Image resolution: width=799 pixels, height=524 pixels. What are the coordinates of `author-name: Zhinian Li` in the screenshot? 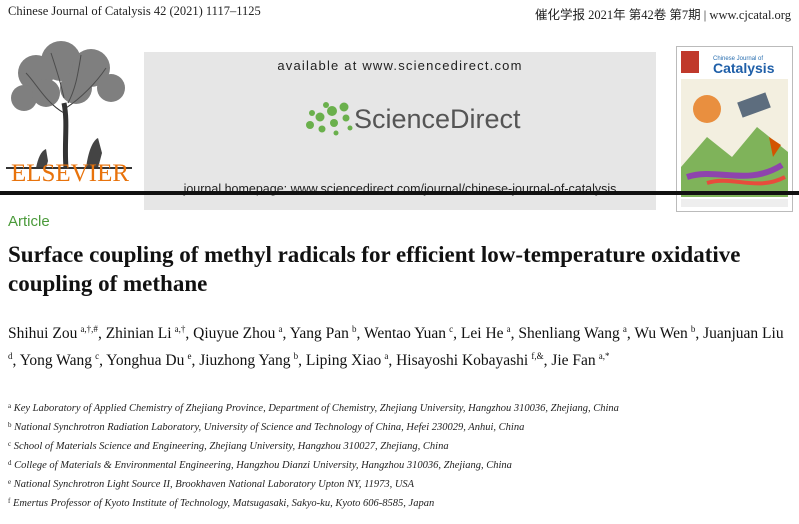 It's located at (138, 333).